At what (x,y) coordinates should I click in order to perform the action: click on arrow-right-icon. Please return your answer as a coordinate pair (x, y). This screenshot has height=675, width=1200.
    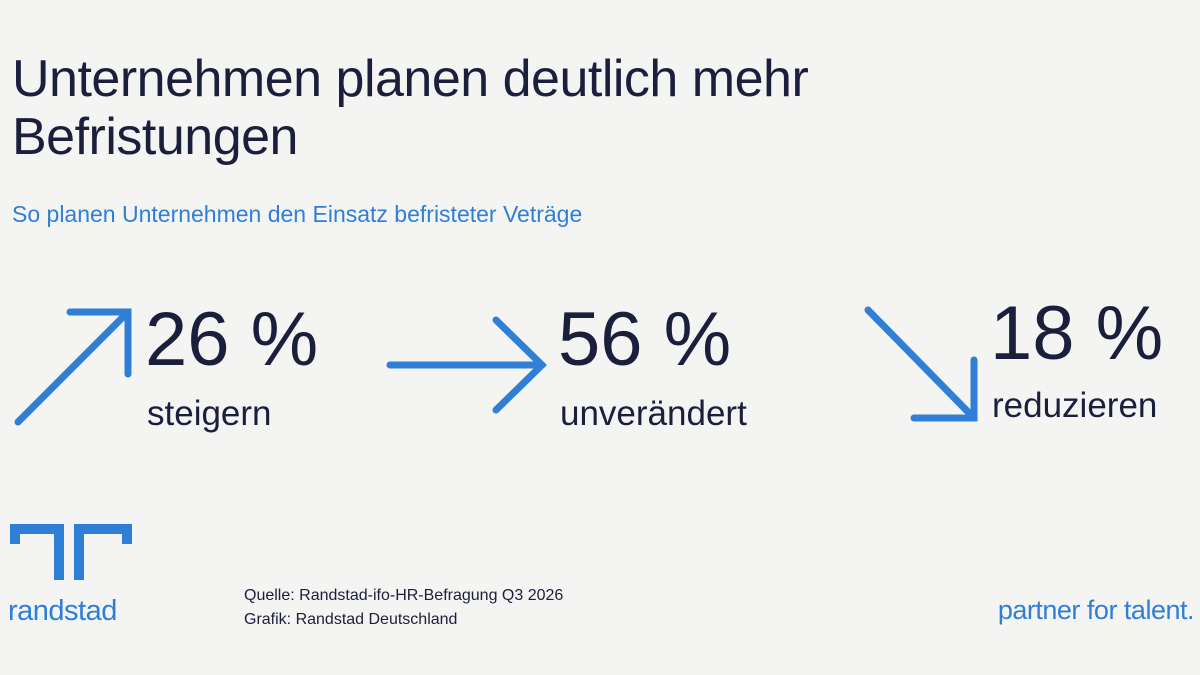
    Looking at the image, I should click on (467, 365).